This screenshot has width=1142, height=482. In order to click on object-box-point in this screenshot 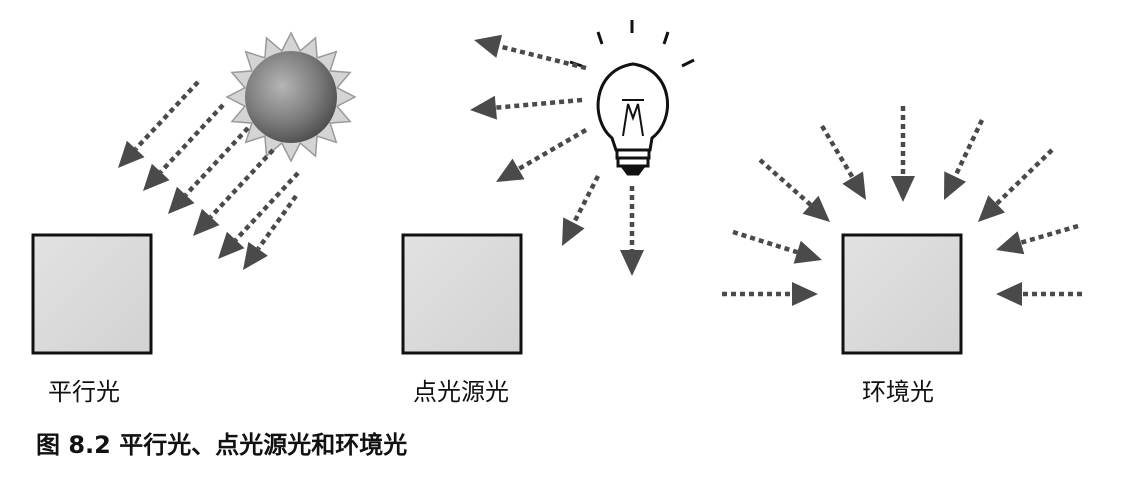, I will do `click(462, 294)`.